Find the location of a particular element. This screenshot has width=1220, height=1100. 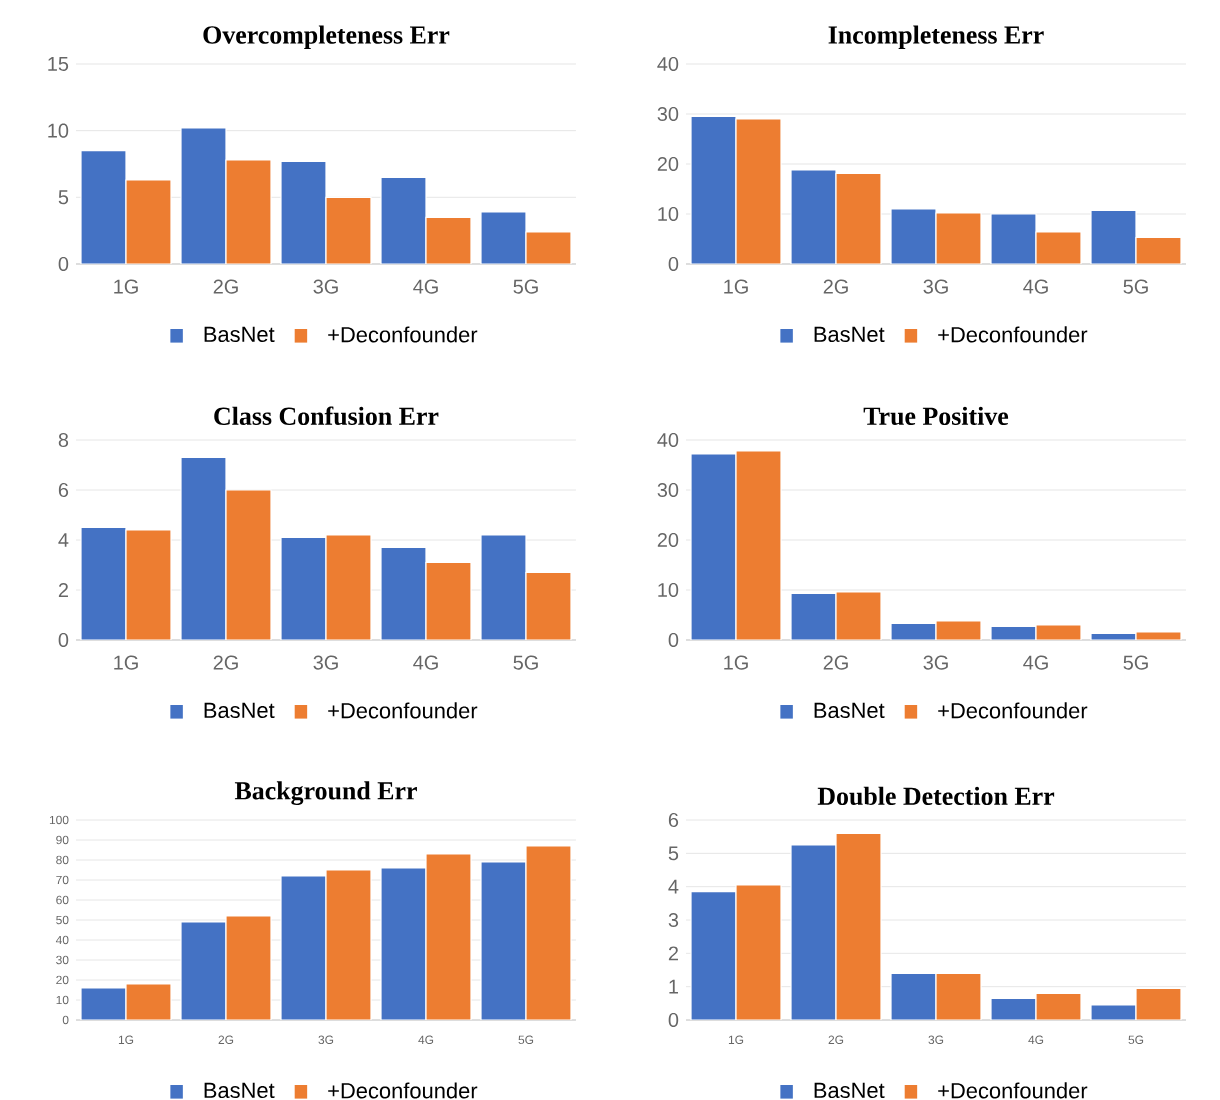

y-tick-label: 15 is located at coordinates (58, 64).